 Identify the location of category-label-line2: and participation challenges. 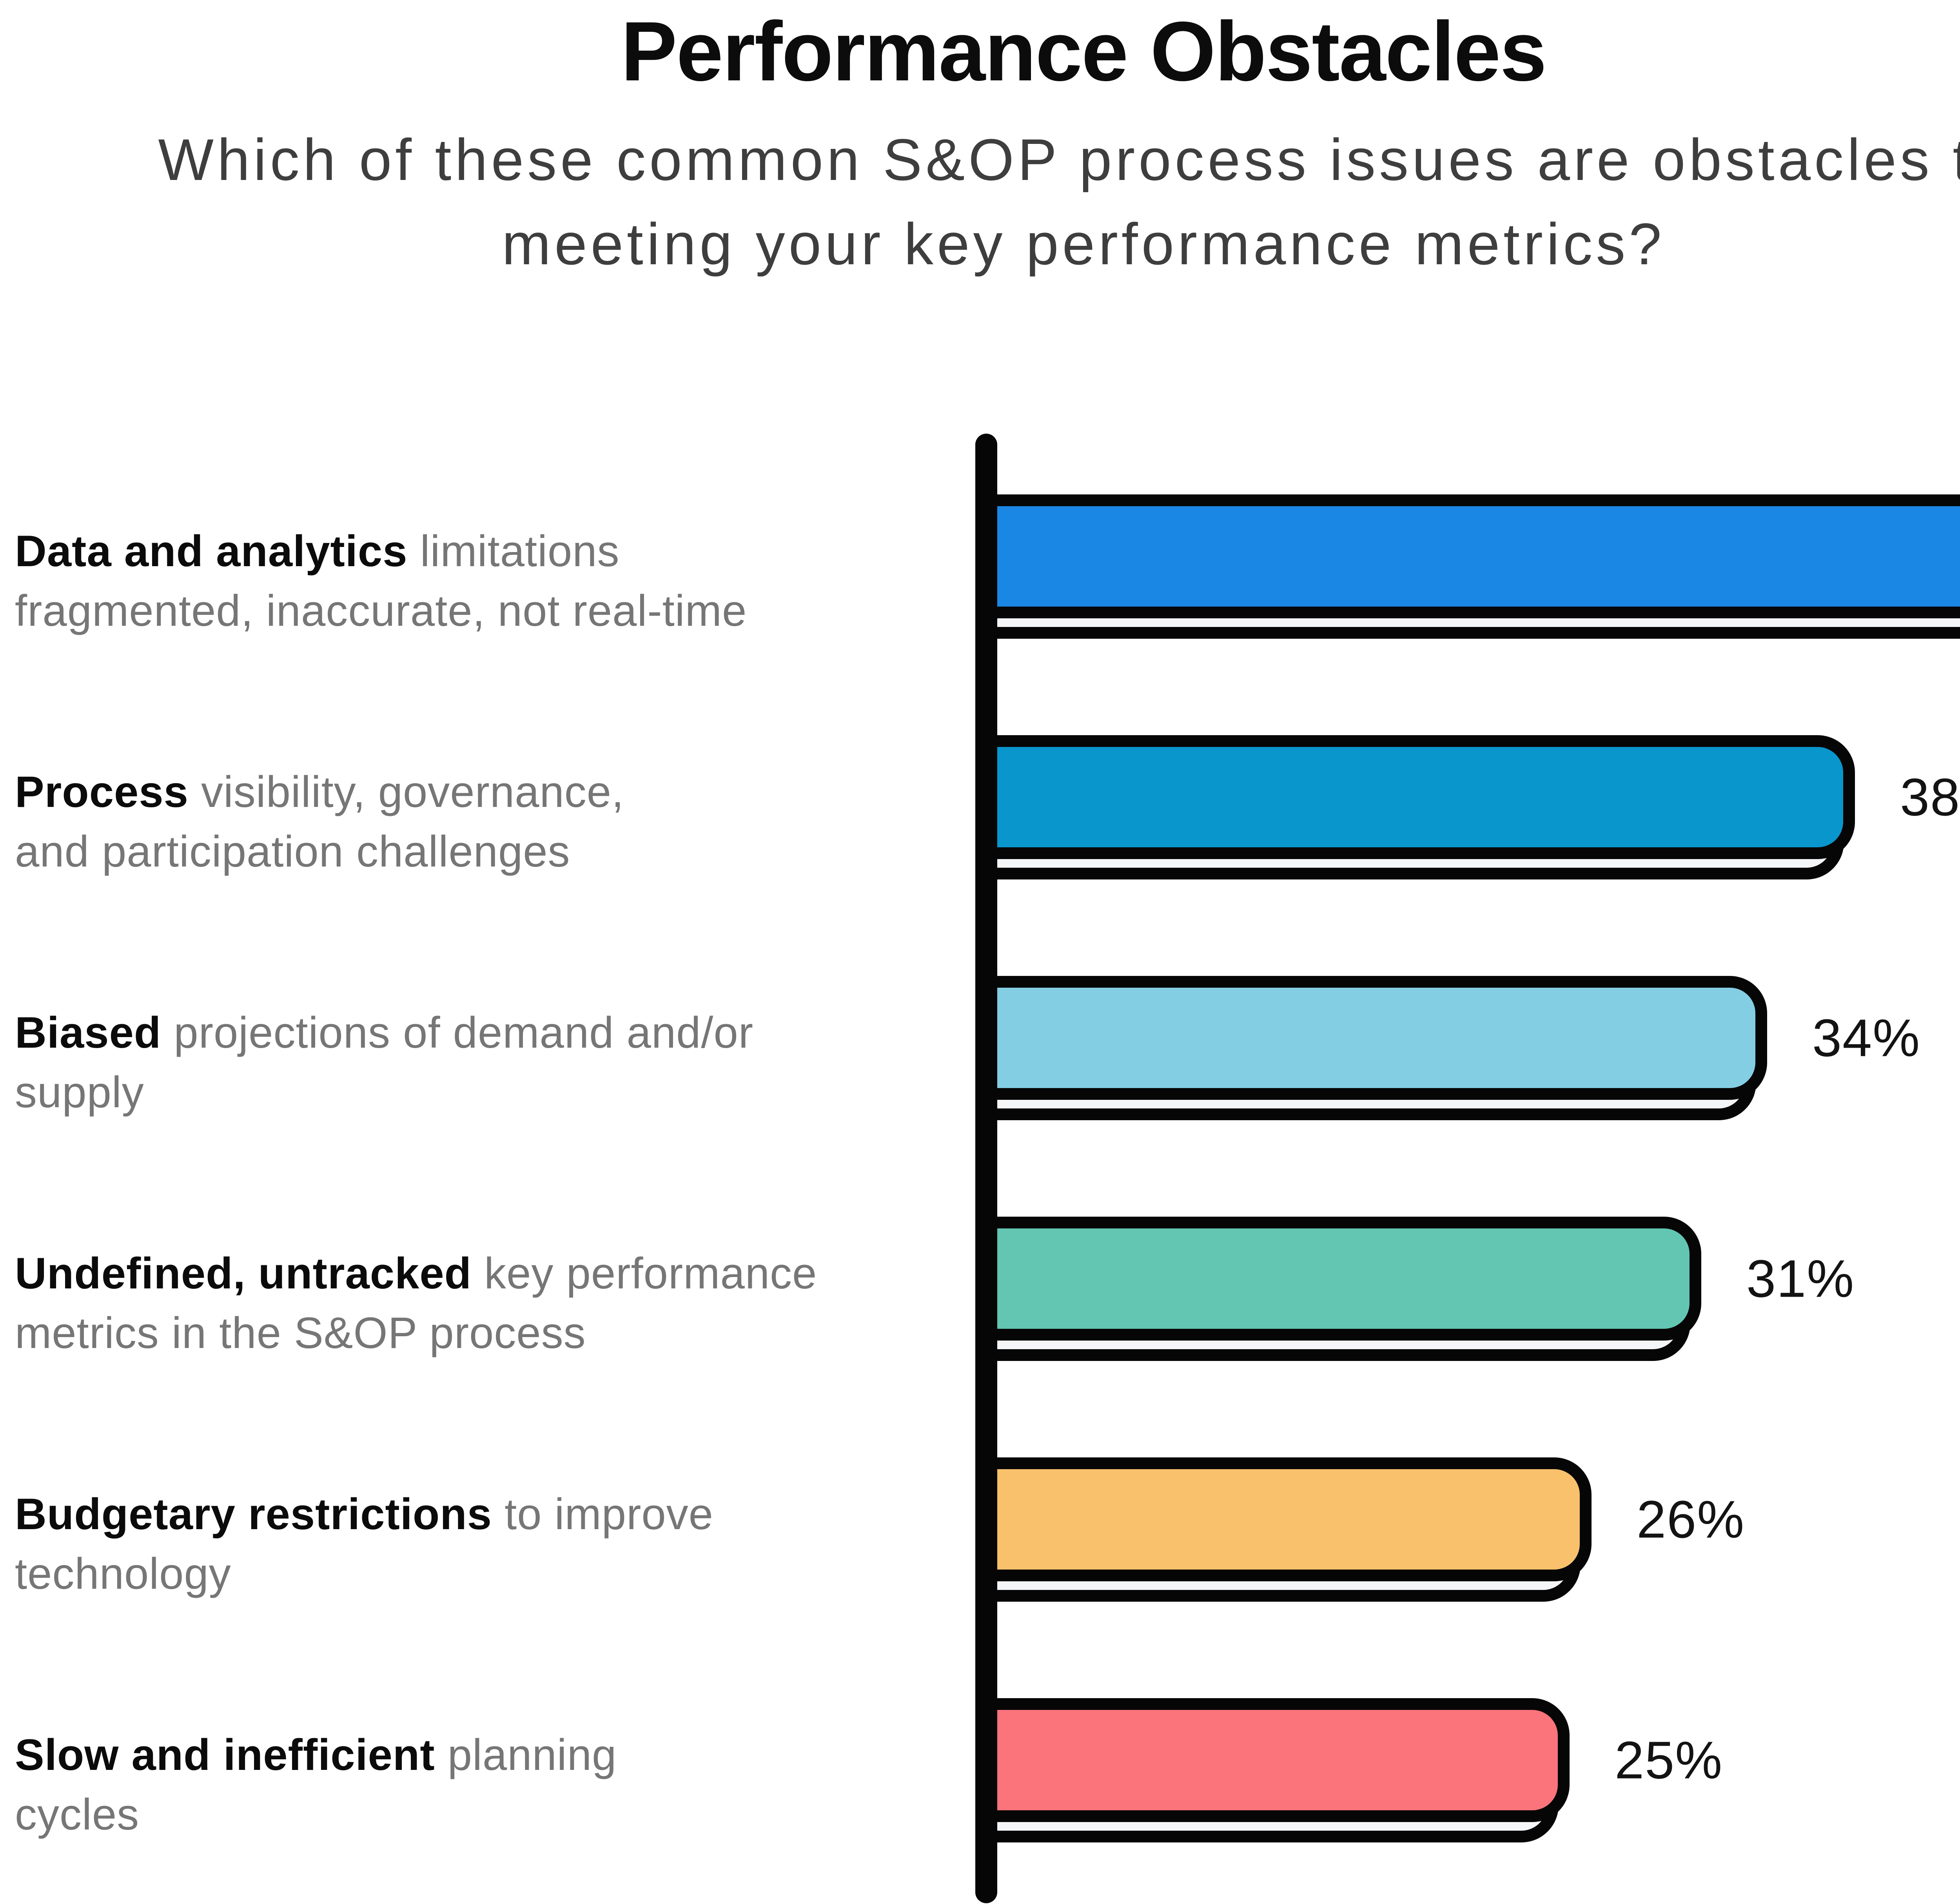
(292, 851).